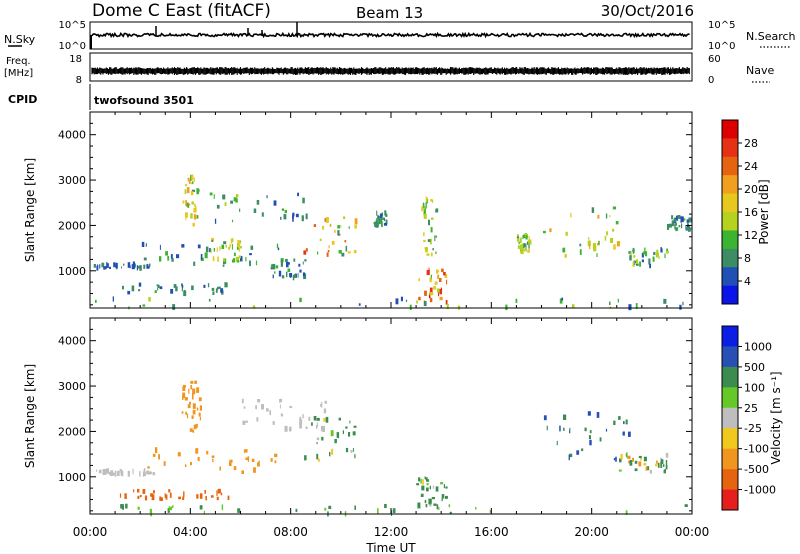 Image resolution: width=800 pixels, height=554 pixels. I want to click on nave-y-bottom: 0, so click(711, 80).